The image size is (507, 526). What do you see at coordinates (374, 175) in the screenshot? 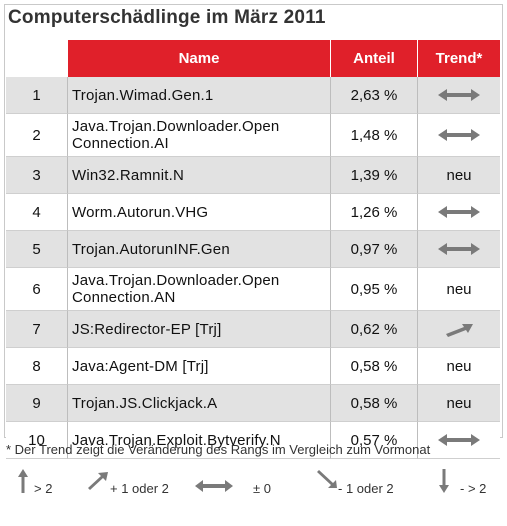
I see `share-cell: 1,39 %` at bounding box center [374, 175].